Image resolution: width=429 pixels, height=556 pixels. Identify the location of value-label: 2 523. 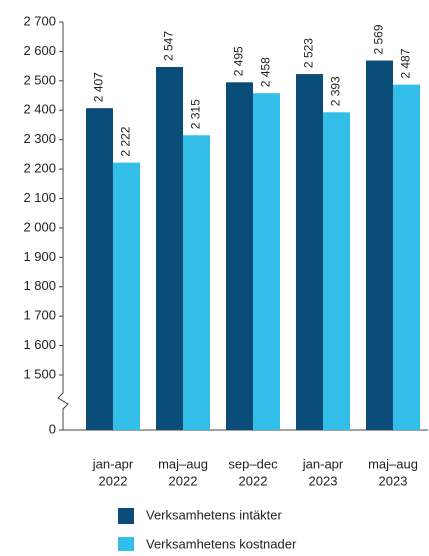
(309, 53).